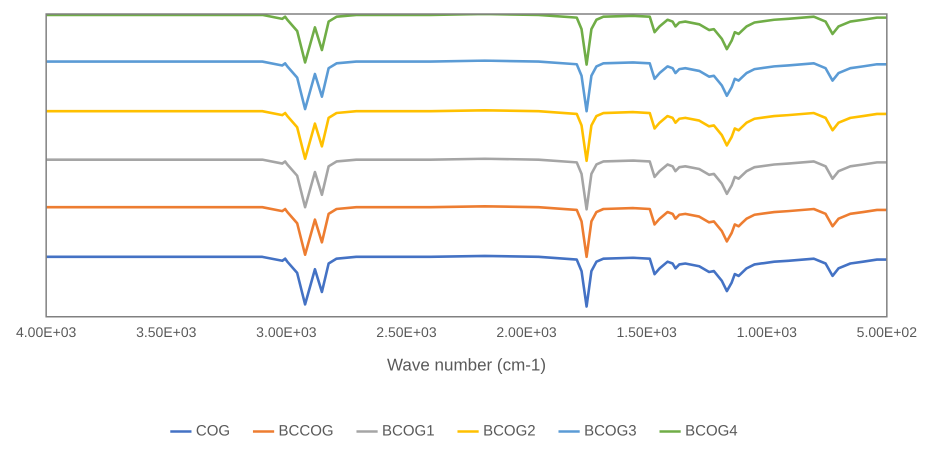 This screenshot has width=933, height=457. Describe the element at coordinates (406, 332) in the screenshot. I see `x-tick-label: 2.50E+03` at that location.